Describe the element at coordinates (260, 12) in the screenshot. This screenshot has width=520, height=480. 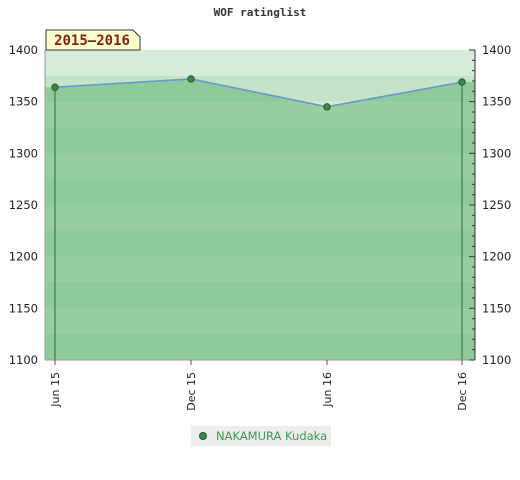
I see `chart-title: WOF ratinglist` at that location.